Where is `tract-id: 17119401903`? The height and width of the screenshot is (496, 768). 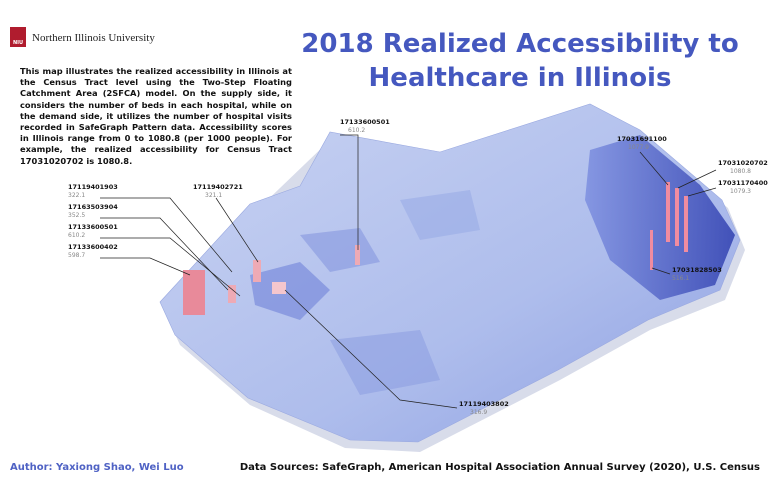
tract-id: 17119401903 is located at coordinates (93, 187).